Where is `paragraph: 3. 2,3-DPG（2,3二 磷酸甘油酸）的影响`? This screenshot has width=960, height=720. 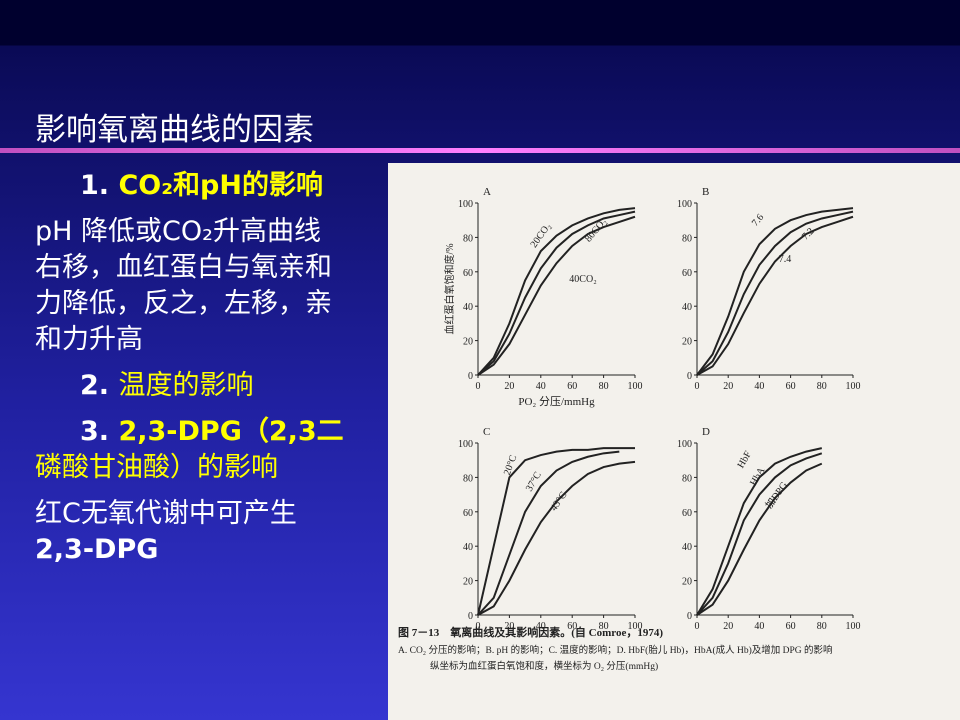 paragraph: 3. 2,3-DPG（2,3二 磷酸甘油酸）的影响 is located at coordinates (215, 450).